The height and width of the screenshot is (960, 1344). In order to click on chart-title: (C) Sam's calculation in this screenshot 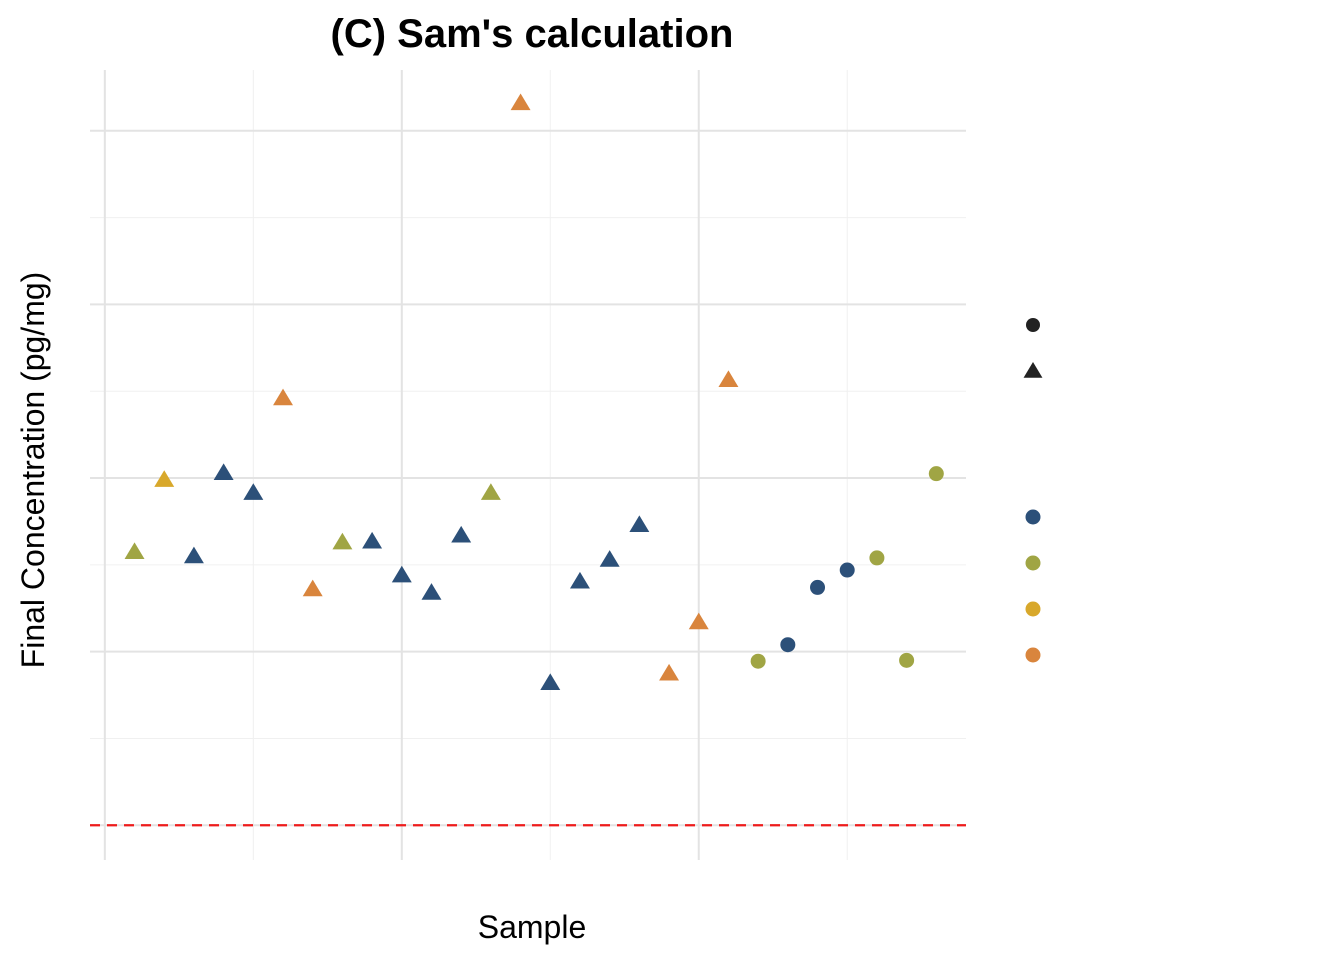, I will do `click(532, 34)`.